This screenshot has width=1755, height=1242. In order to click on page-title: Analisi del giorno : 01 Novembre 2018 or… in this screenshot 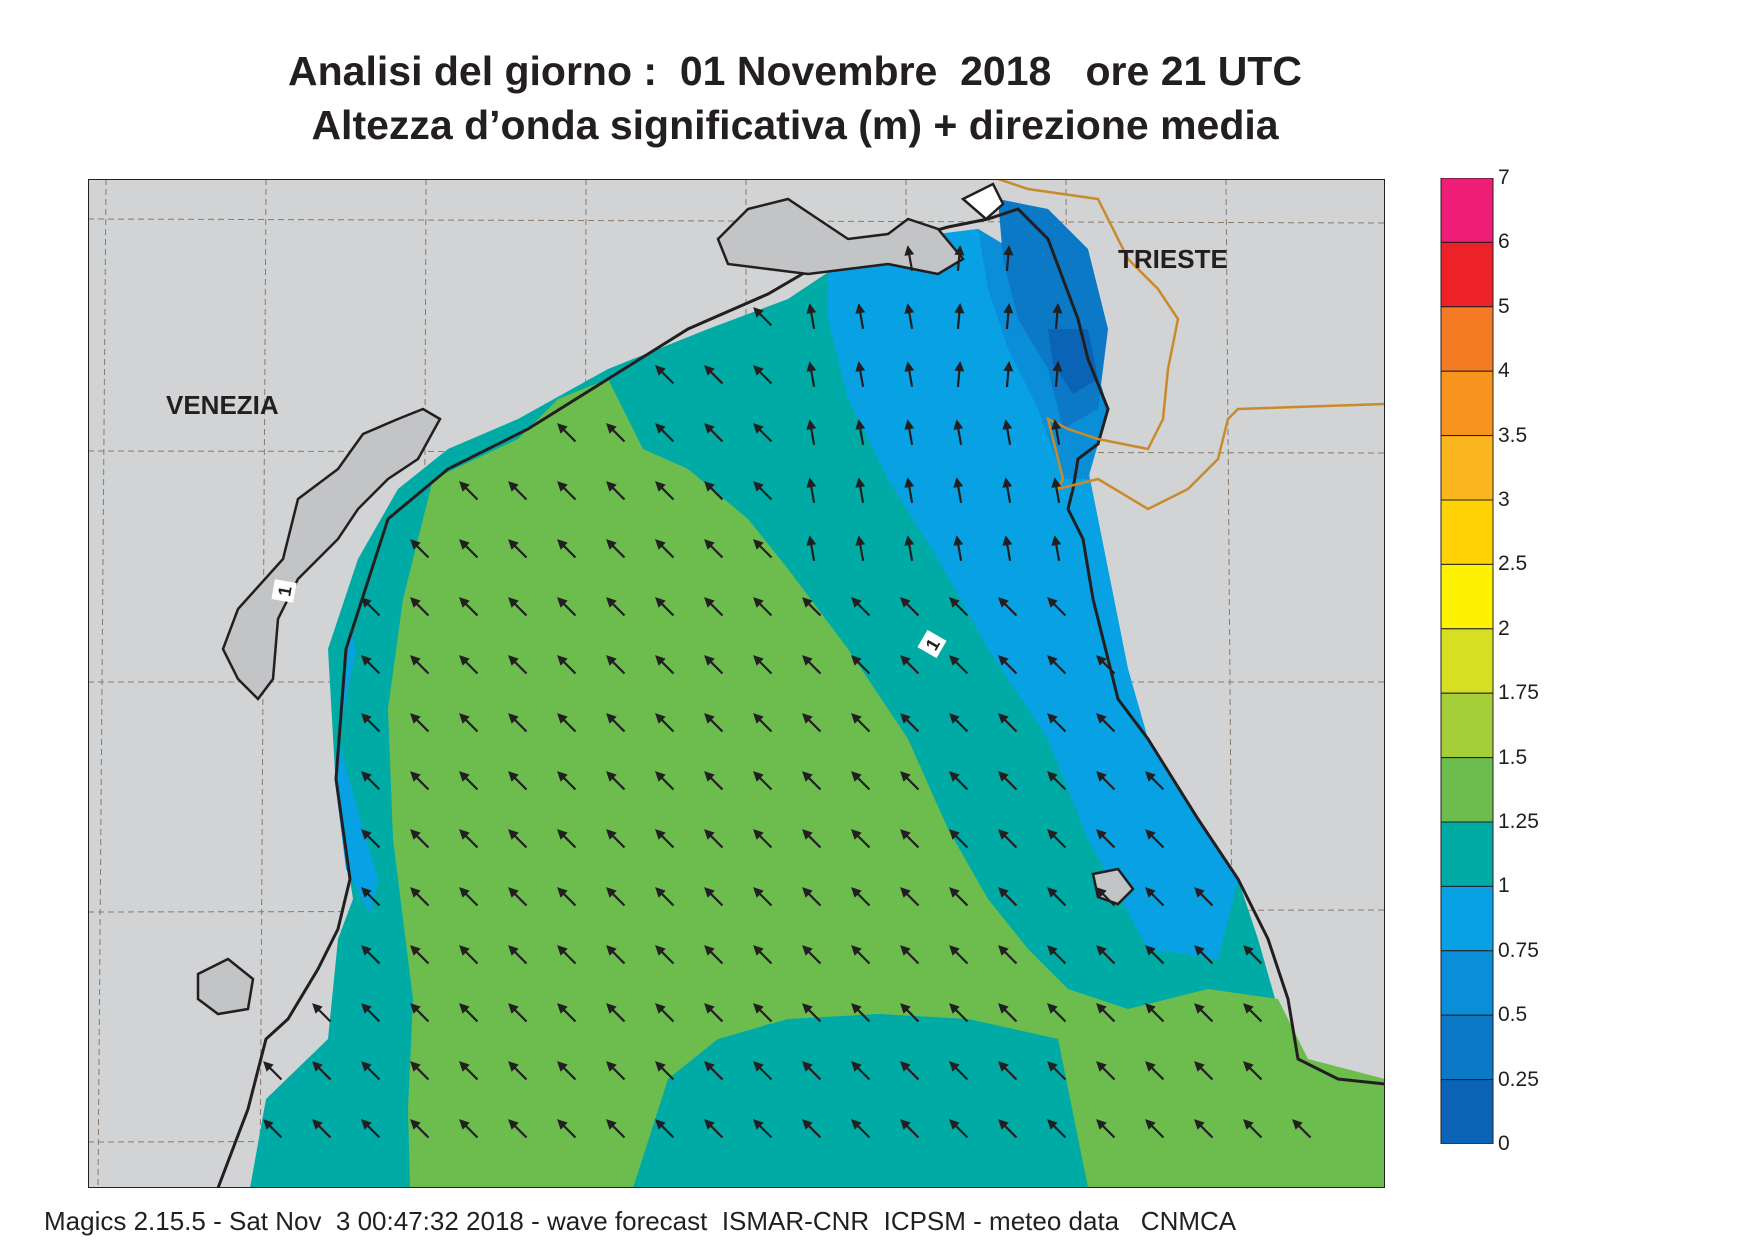, I will do `click(795, 71)`.